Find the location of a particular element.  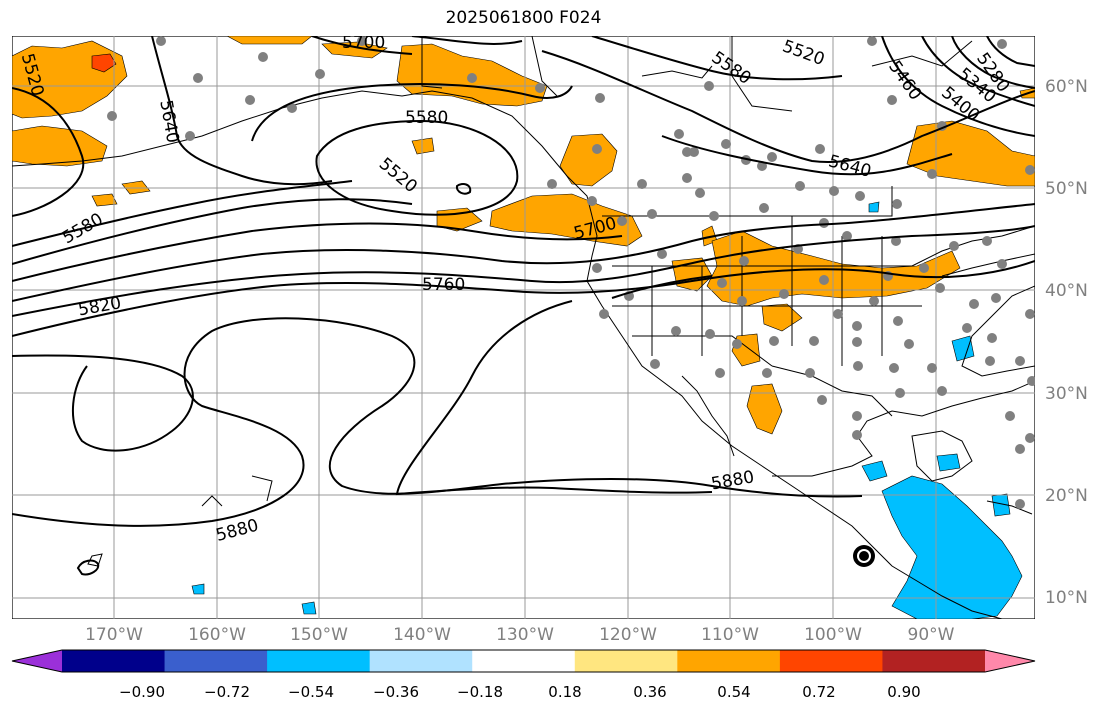

contour-label-5700-top: 5700 is located at coordinates (363, 44).